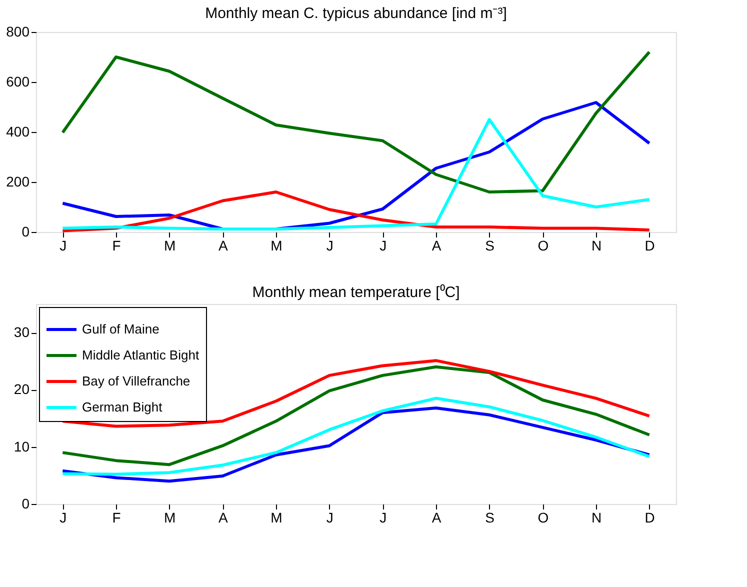 The width and height of the screenshot is (747, 587). Describe the element at coordinates (136, 381) in the screenshot. I see `legend-label: Bay of Villefranche` at that location.